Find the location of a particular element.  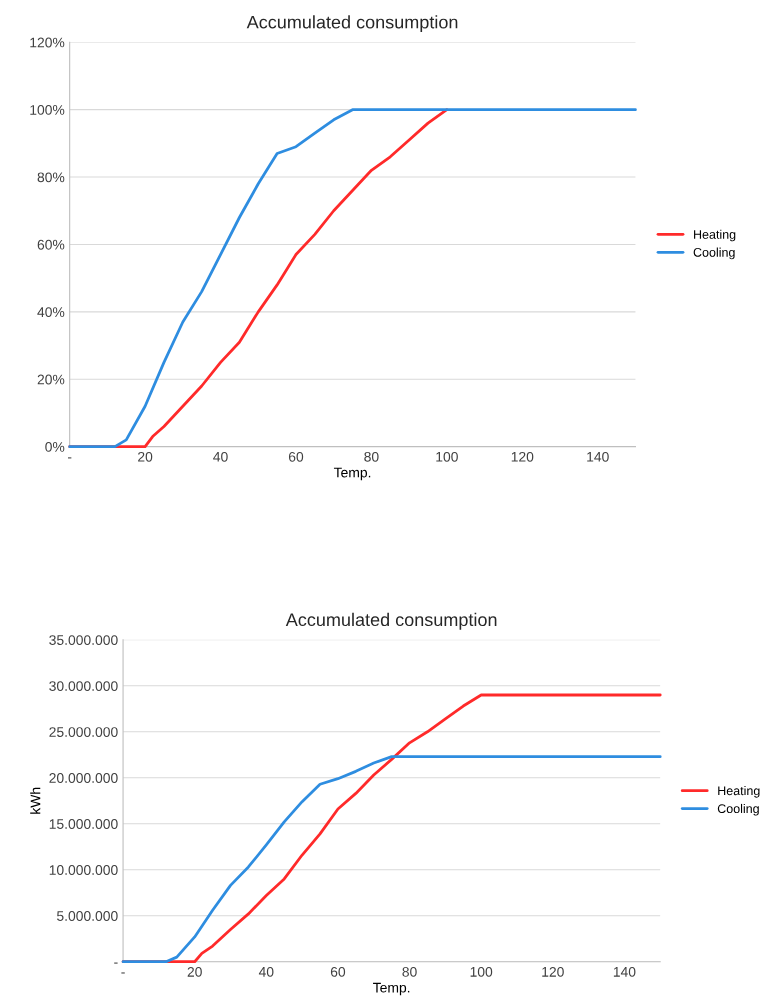

y-tick-label: 25.000.000 is located at coordinates (83, 732).